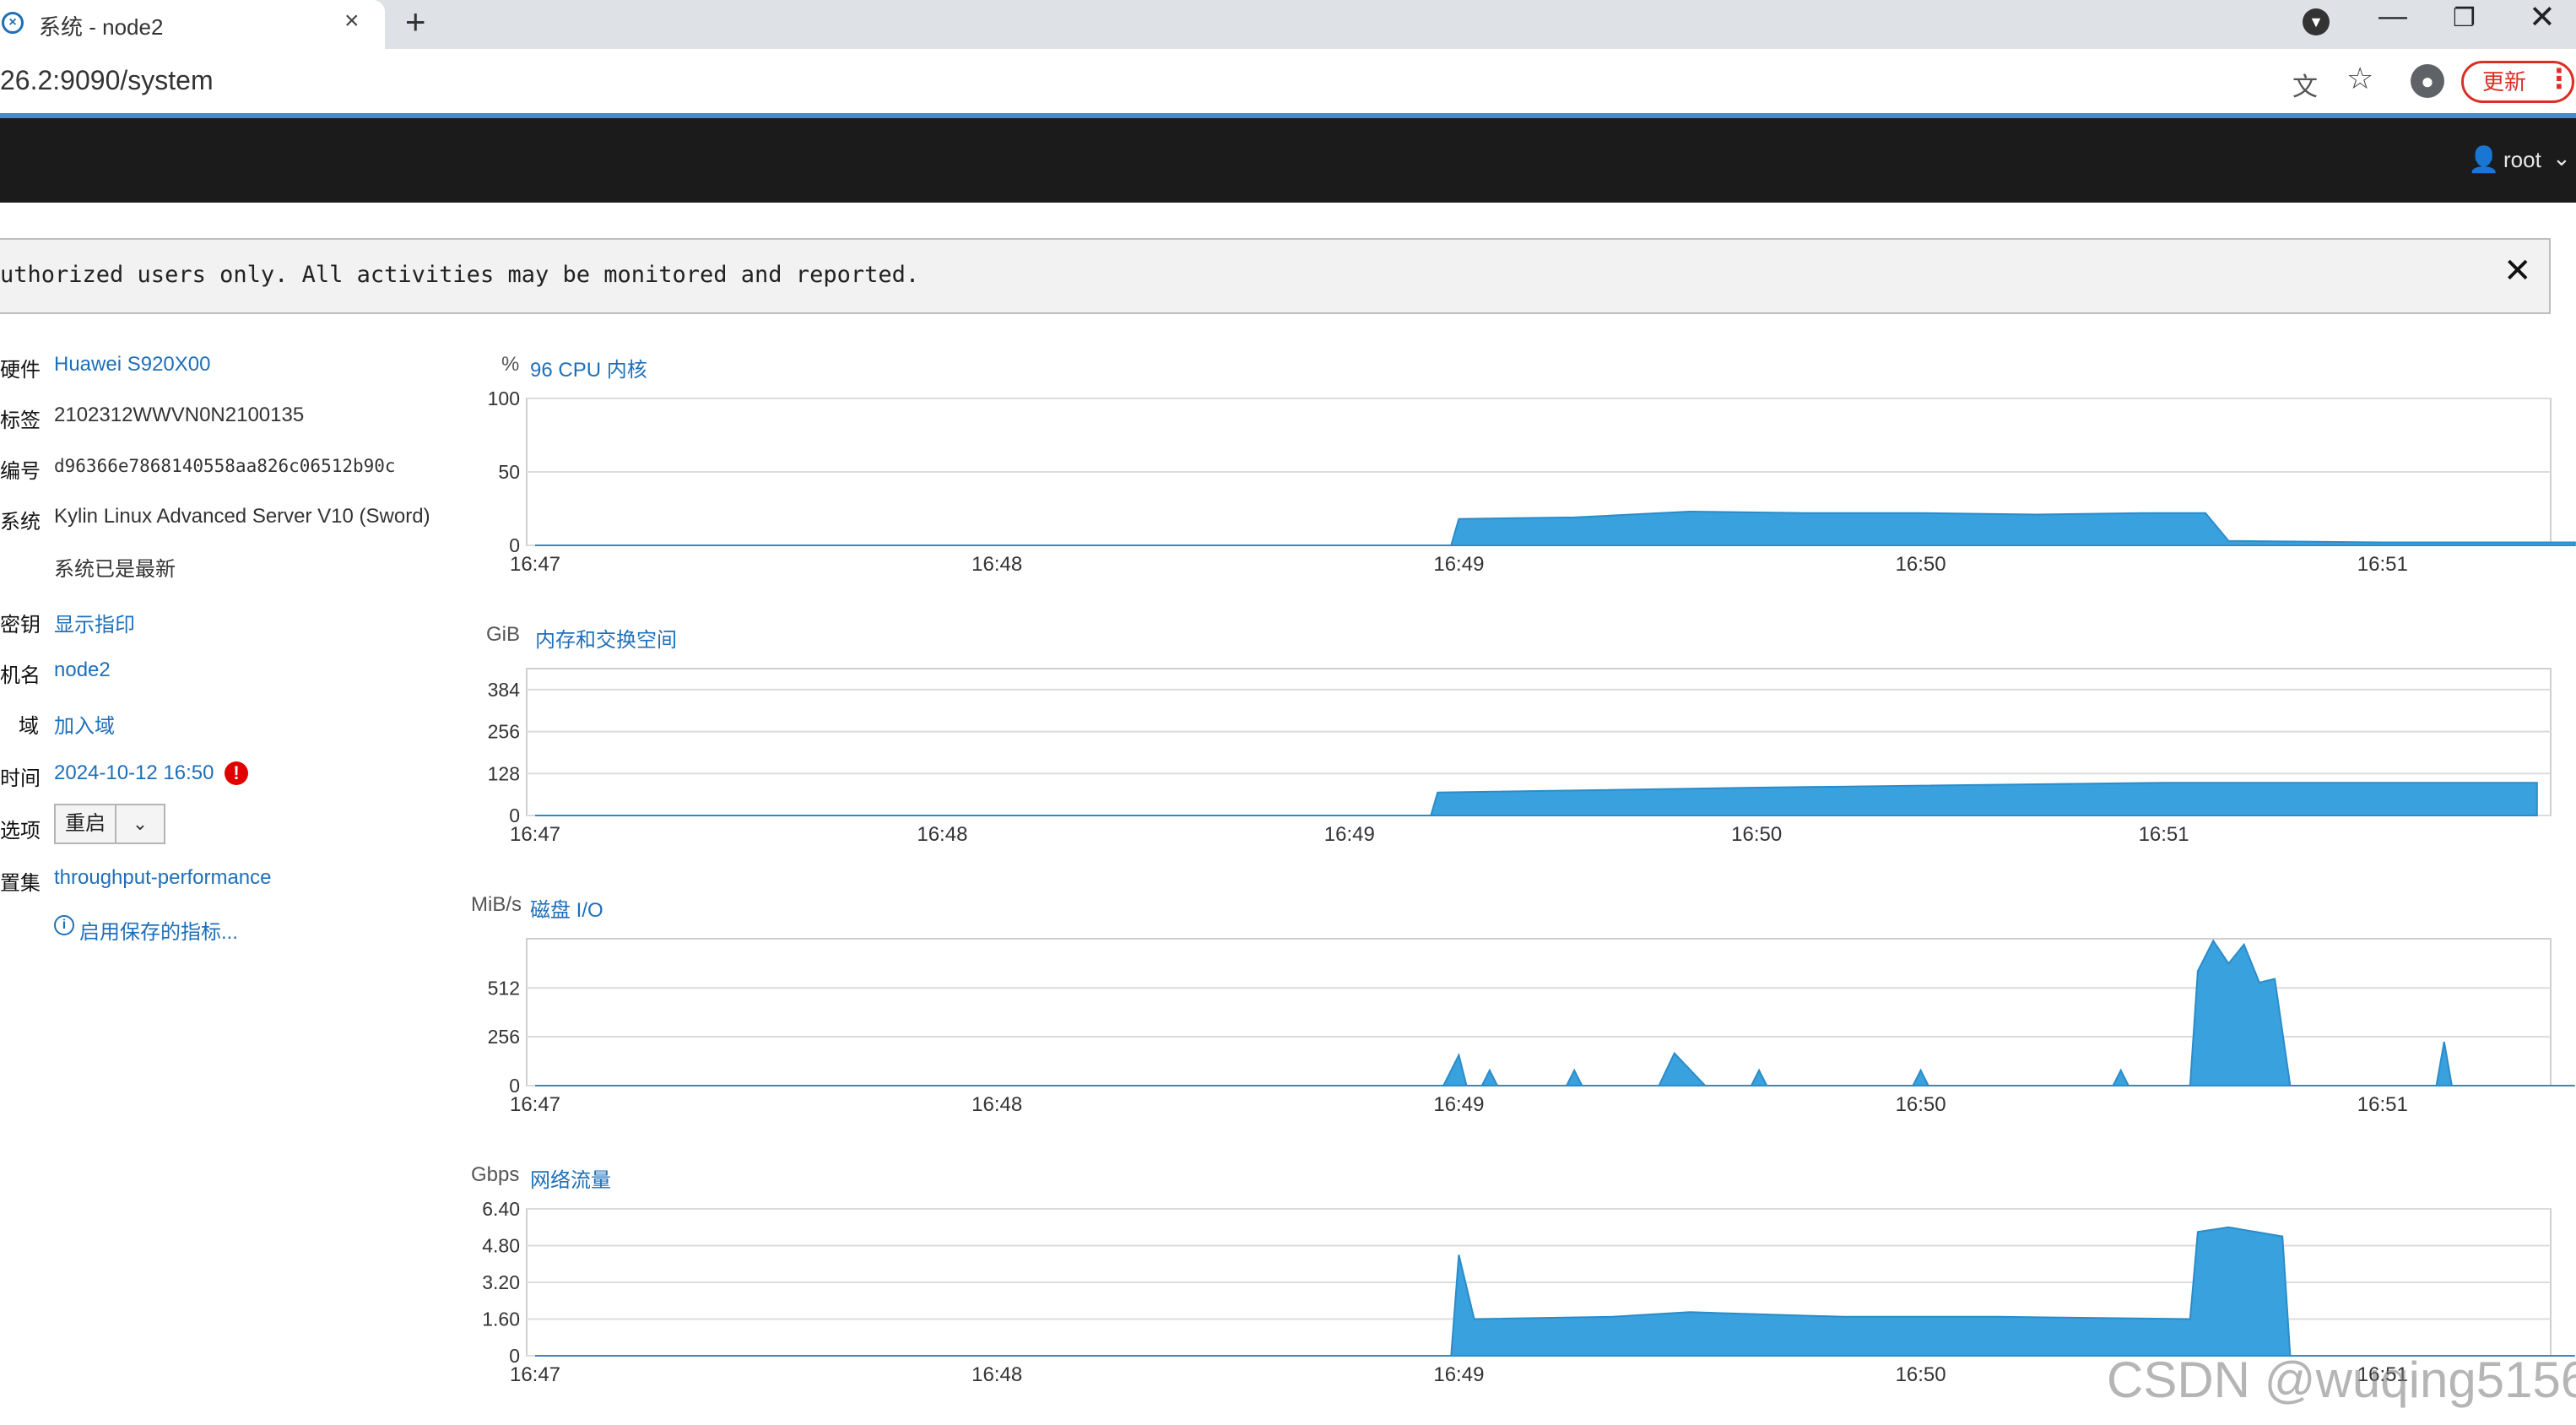 This screenshot has width=2576, height=1425. I want to click on network-x-tick-label: 16:51, so click(2382, 1374).